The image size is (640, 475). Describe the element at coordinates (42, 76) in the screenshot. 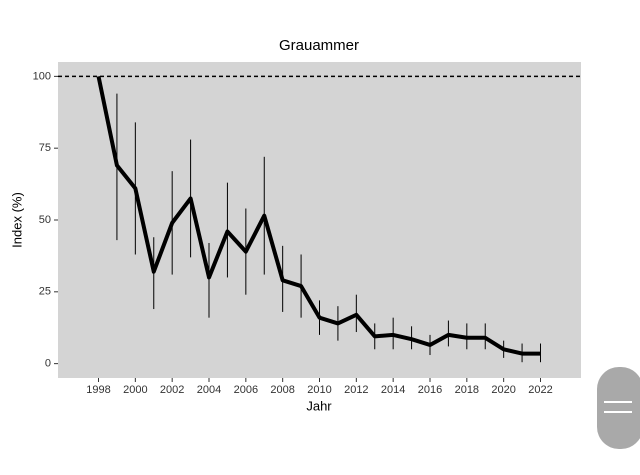

I see `y-tick-label: 100` at that location.